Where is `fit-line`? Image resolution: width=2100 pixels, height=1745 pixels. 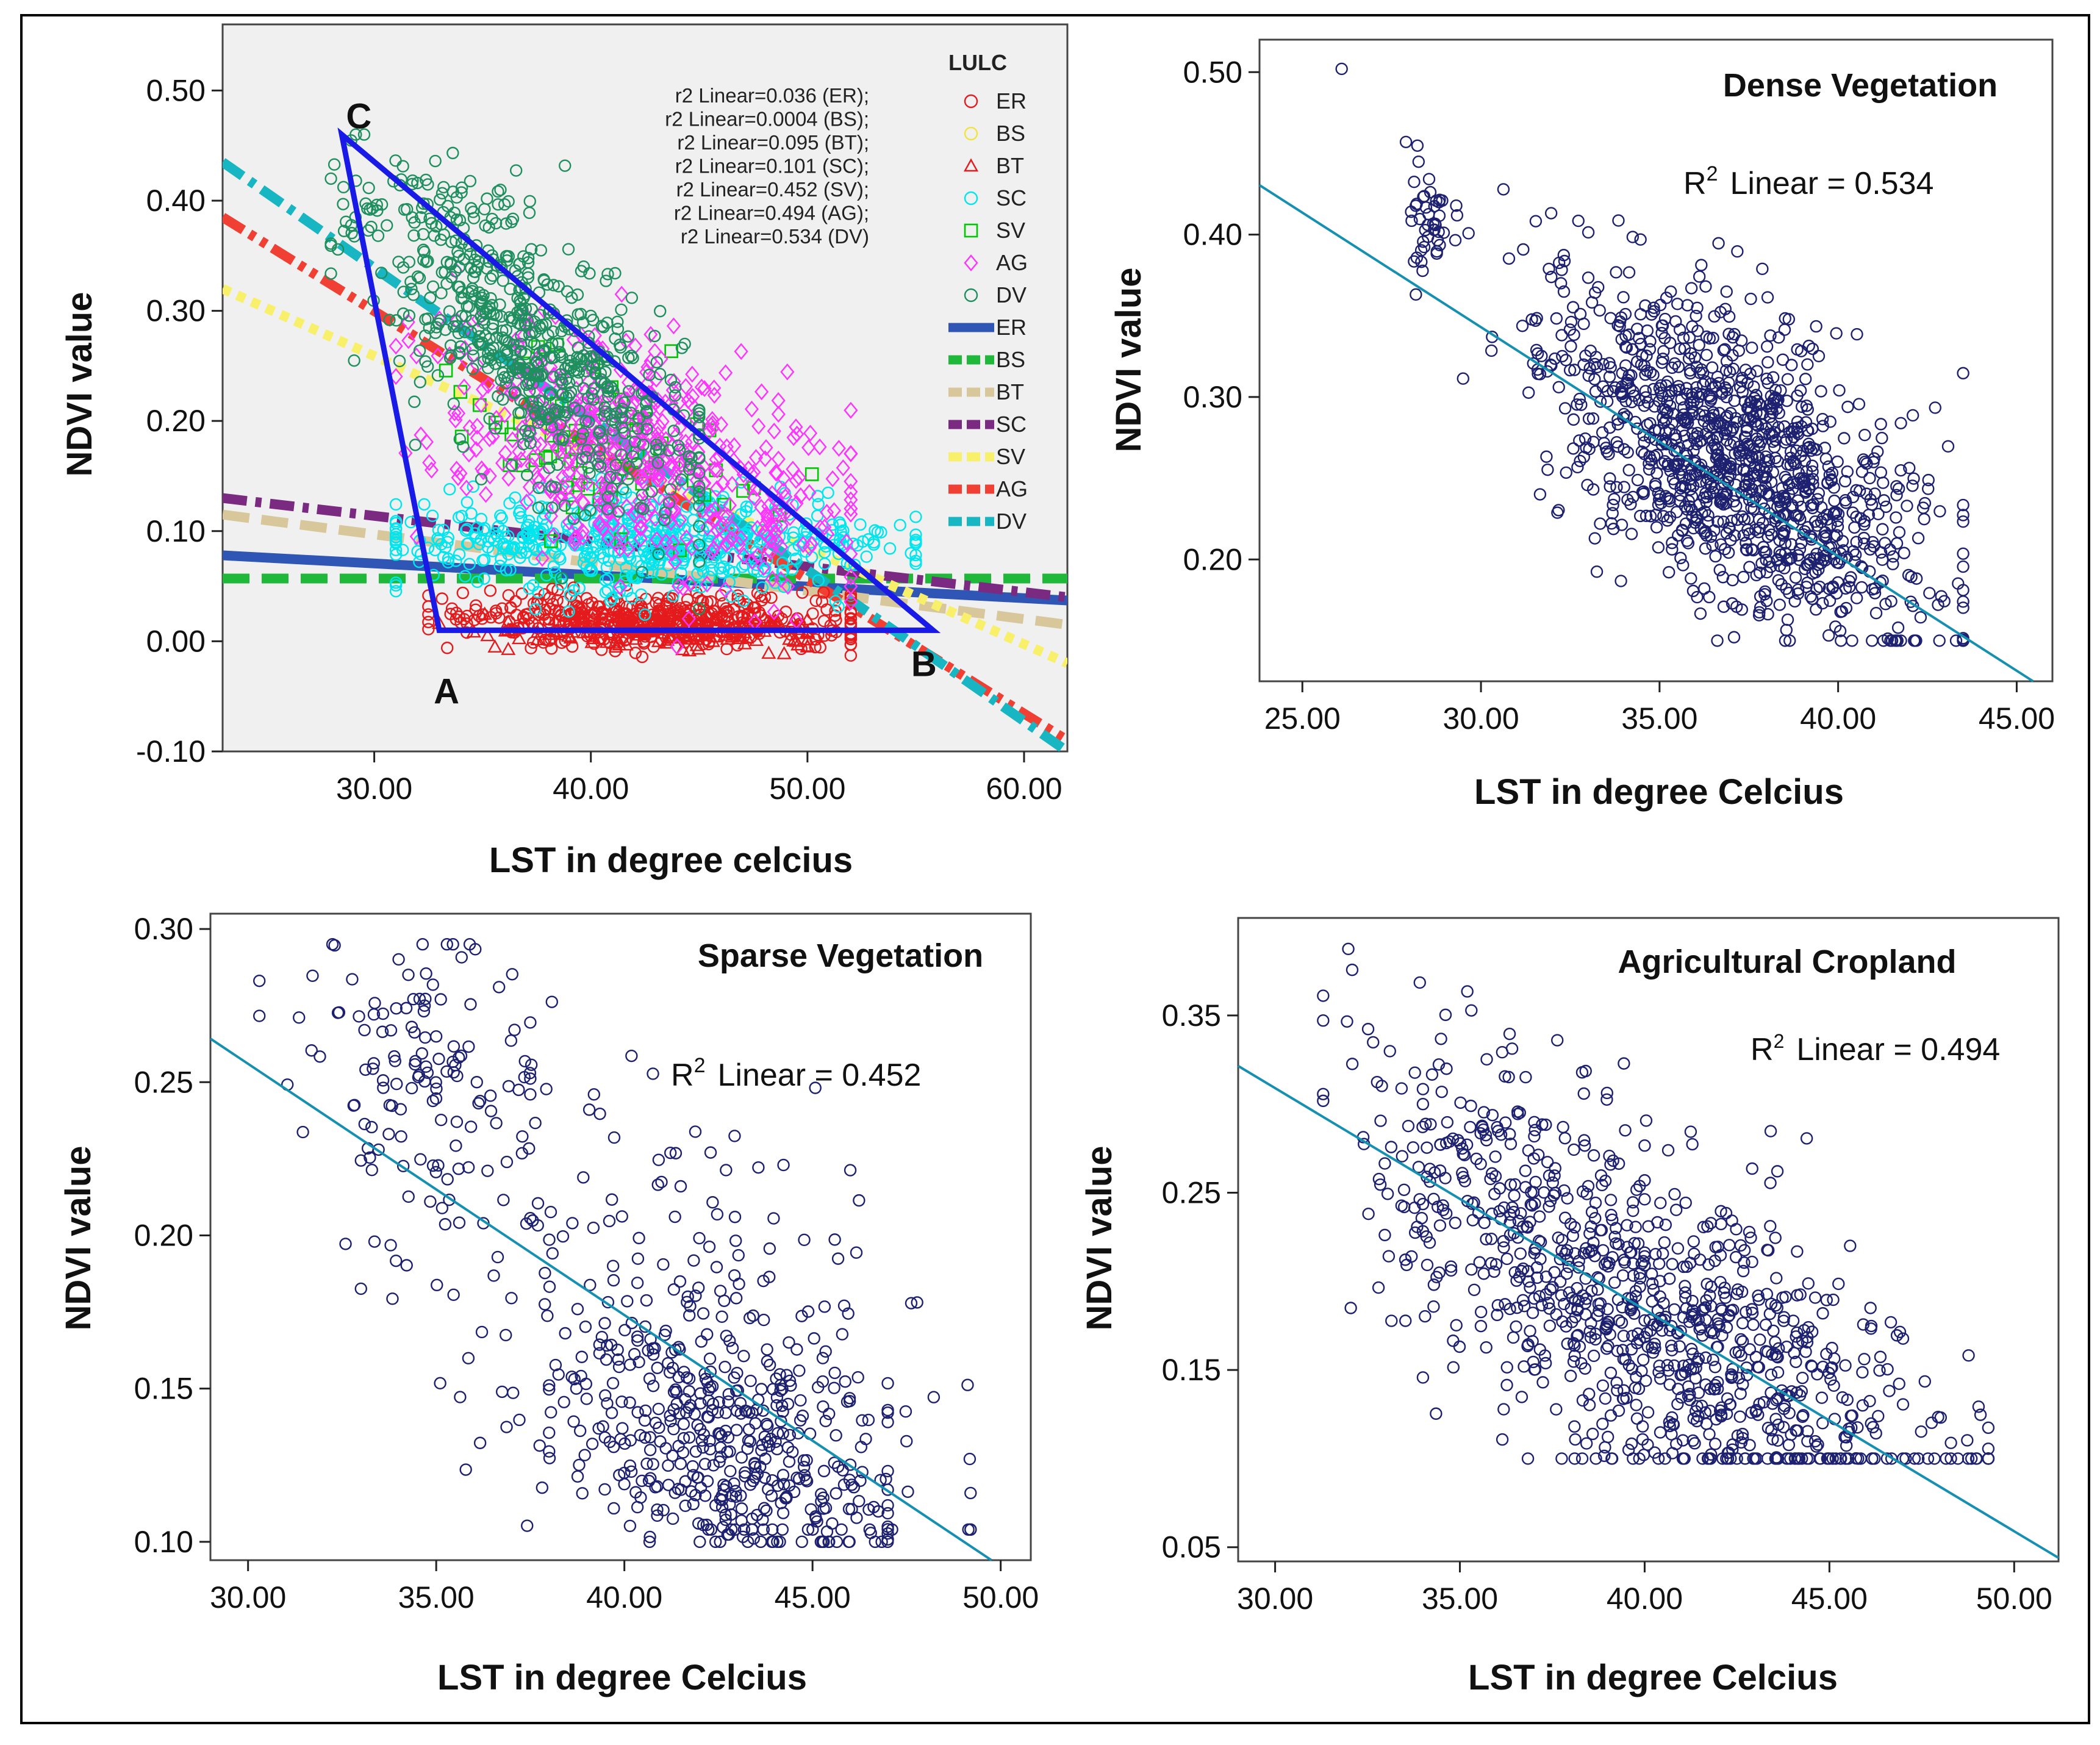 fit-line is located at coordinates (600, 1299).